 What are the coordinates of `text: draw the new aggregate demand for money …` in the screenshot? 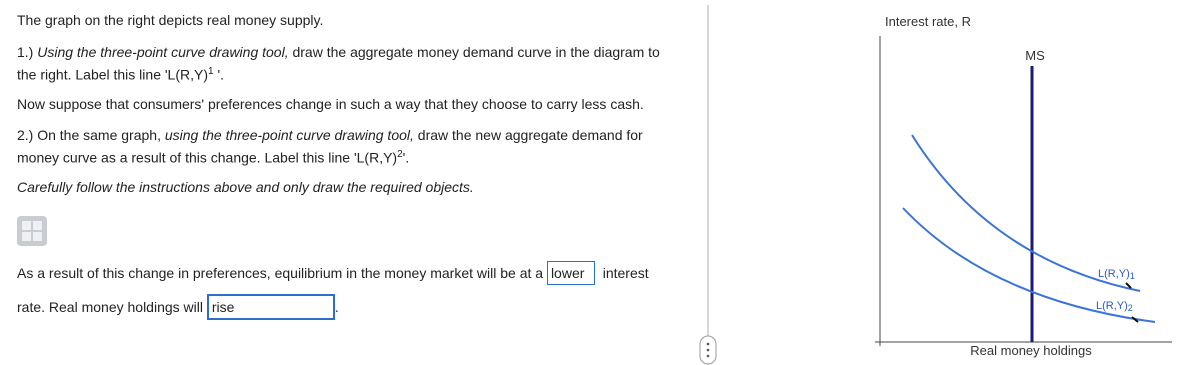 It's located at (330, 146).